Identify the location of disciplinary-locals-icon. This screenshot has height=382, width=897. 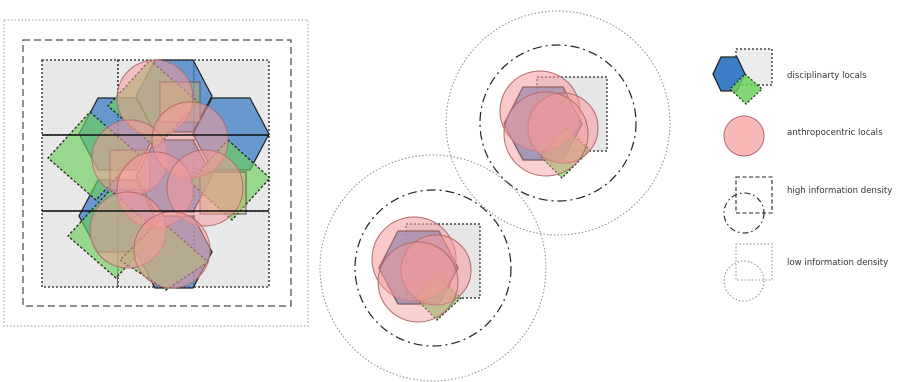
(742, 76).